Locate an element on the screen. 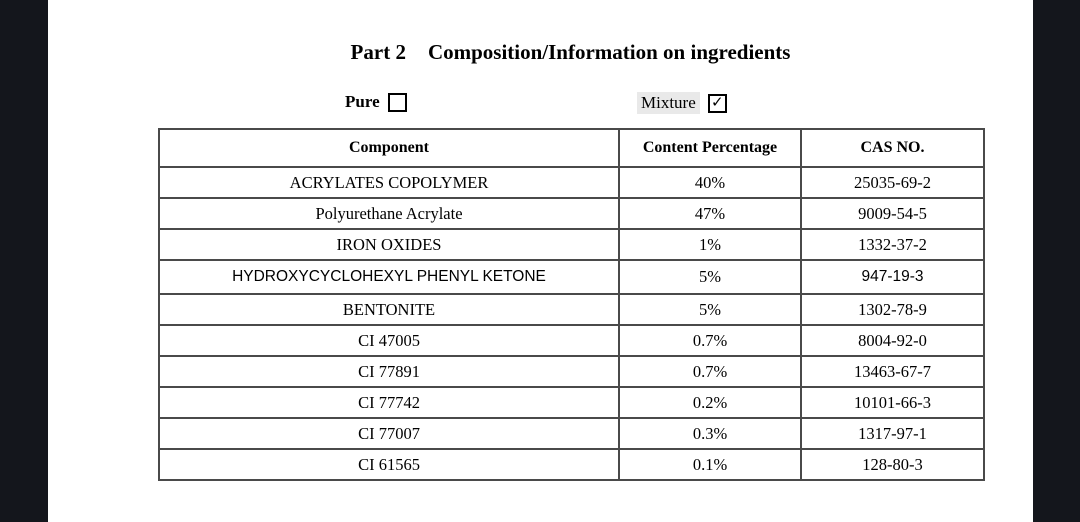 The image size is (1080, 522). cas-cell: 8004-92-0 is located at coordinates (892, 340).